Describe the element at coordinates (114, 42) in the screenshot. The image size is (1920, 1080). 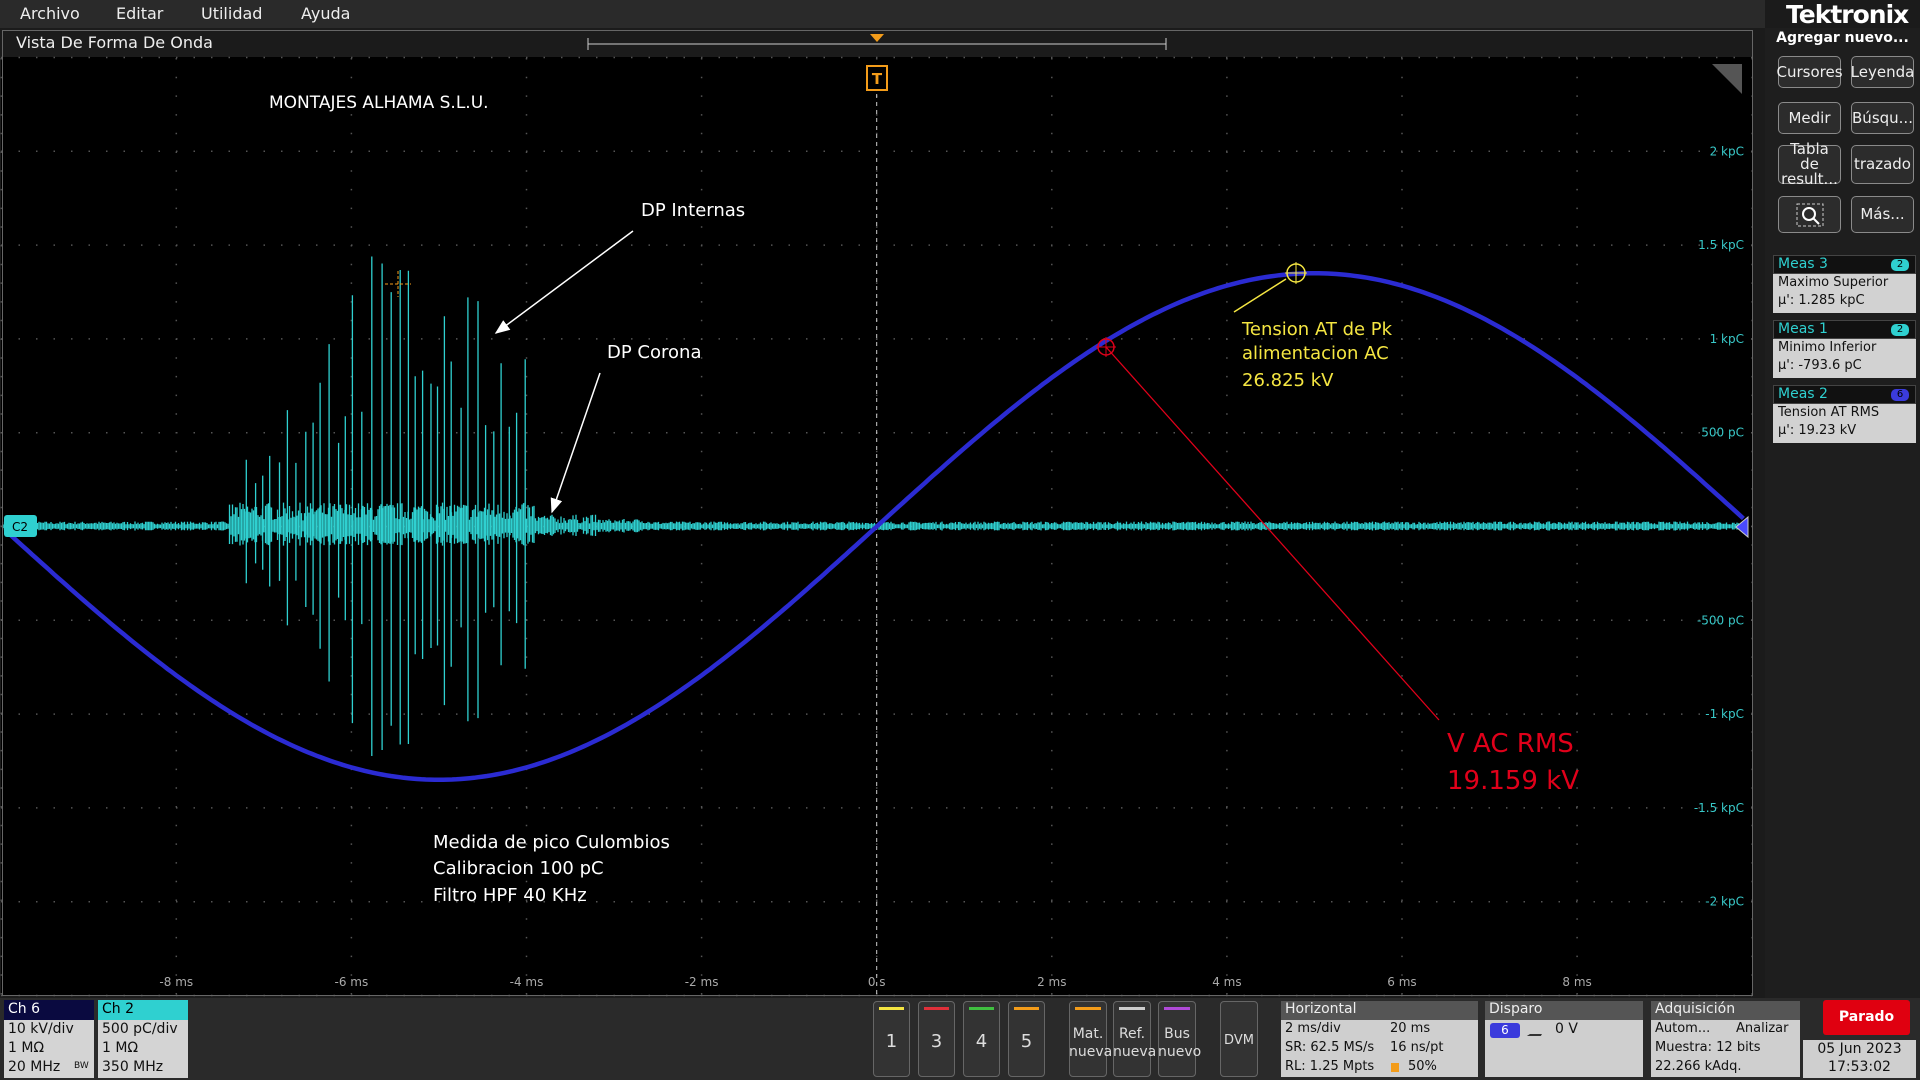
I see `view-title: Vista De Forma De Onda` at that location.